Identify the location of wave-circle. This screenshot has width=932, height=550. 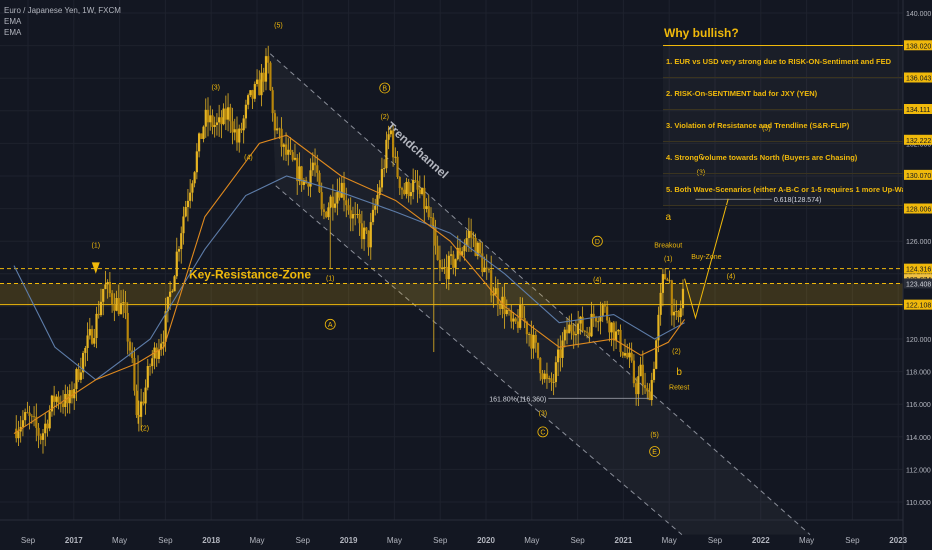
(655, 451).